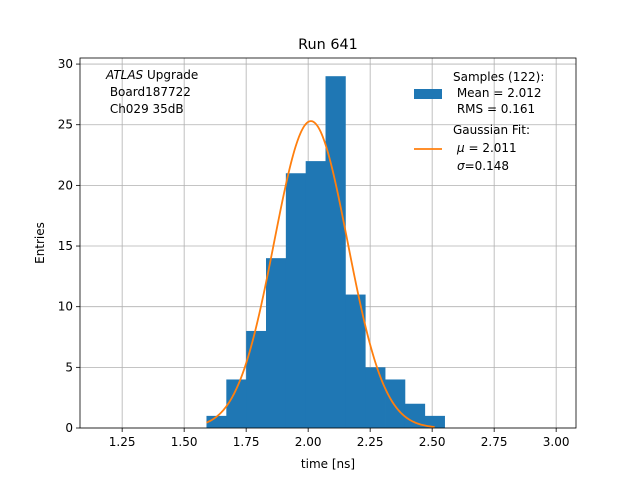 This screenshot has height=480, width=640. I want to click on y-axis-label: Entries, so click(40, 243).